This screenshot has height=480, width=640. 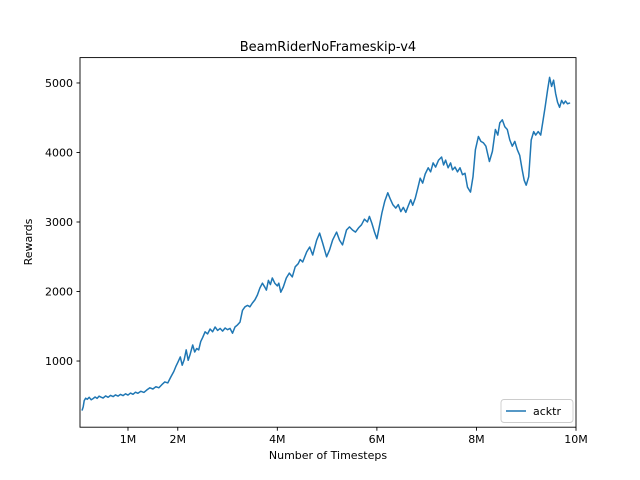 I want to click on legend: acktr, so click(x=537, y=411).